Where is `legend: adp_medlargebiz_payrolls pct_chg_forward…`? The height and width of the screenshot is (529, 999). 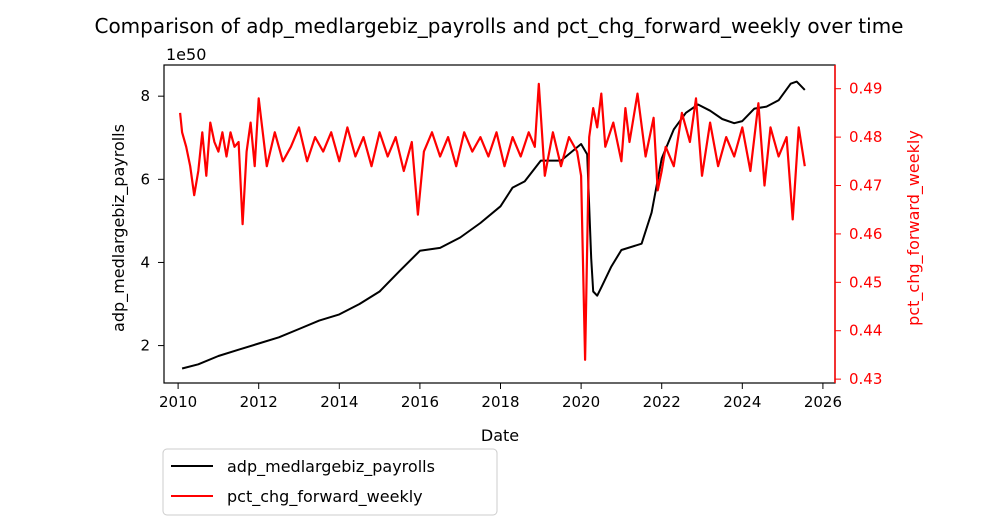
legend: adp_medlargebiz_payrolls pct_chg_forward… is located at coordinates (330, 482).